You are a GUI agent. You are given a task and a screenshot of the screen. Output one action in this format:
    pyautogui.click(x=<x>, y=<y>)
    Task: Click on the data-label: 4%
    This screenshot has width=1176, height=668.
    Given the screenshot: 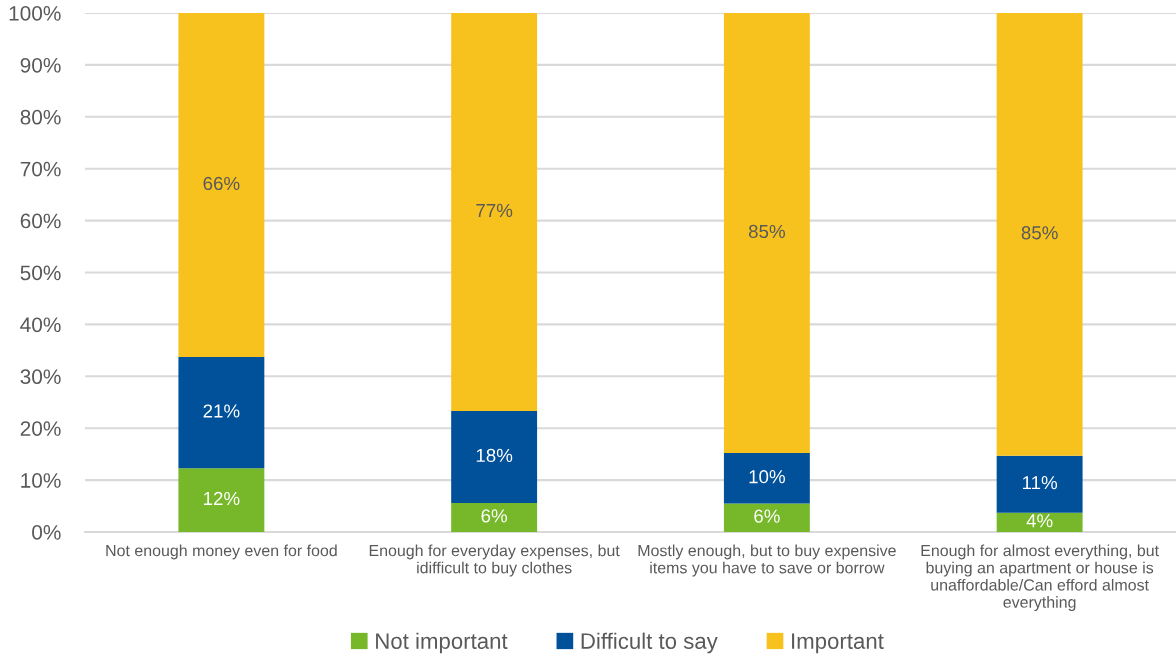 What is the action you would take?
    pyautogui.click(x=1039, y=521)
    